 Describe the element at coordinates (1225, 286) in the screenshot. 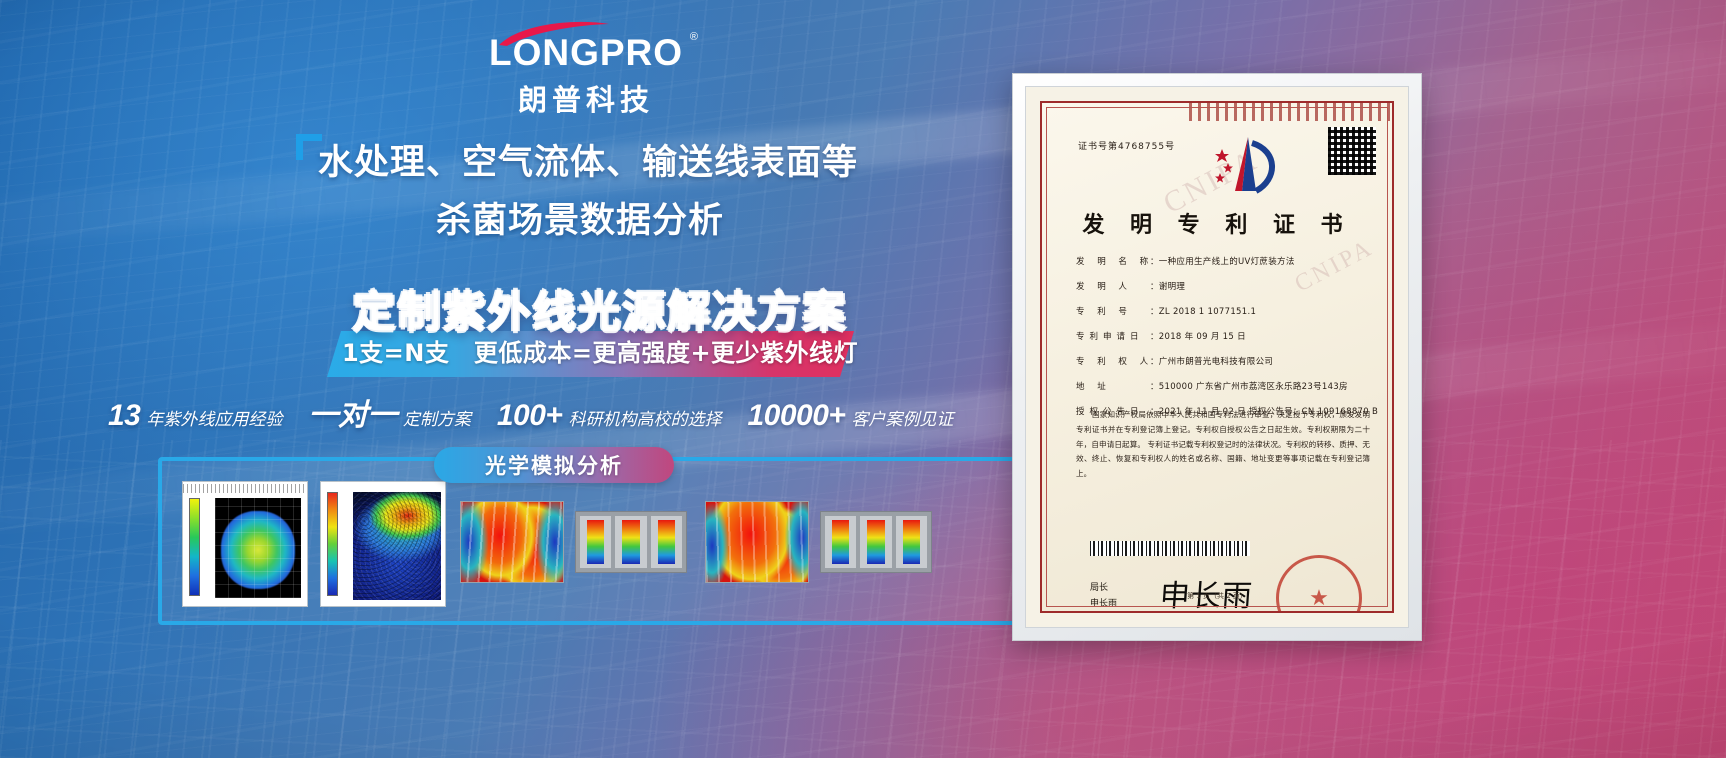

I see `certificate-field-row: 发 明 人 ：谢明理` at that location.